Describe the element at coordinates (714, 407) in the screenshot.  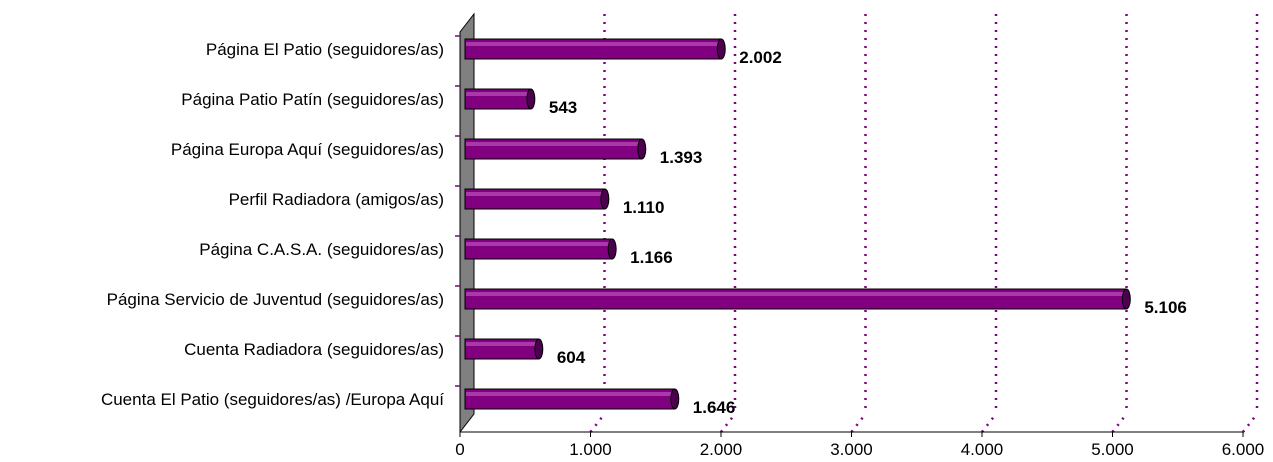
I see `data-label: 1.646` at that location.